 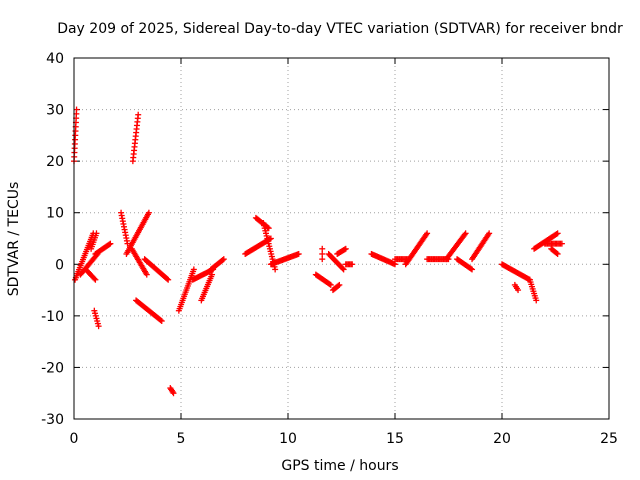 I want to click on x-tick-label: 10, so click(x=288, y=439).